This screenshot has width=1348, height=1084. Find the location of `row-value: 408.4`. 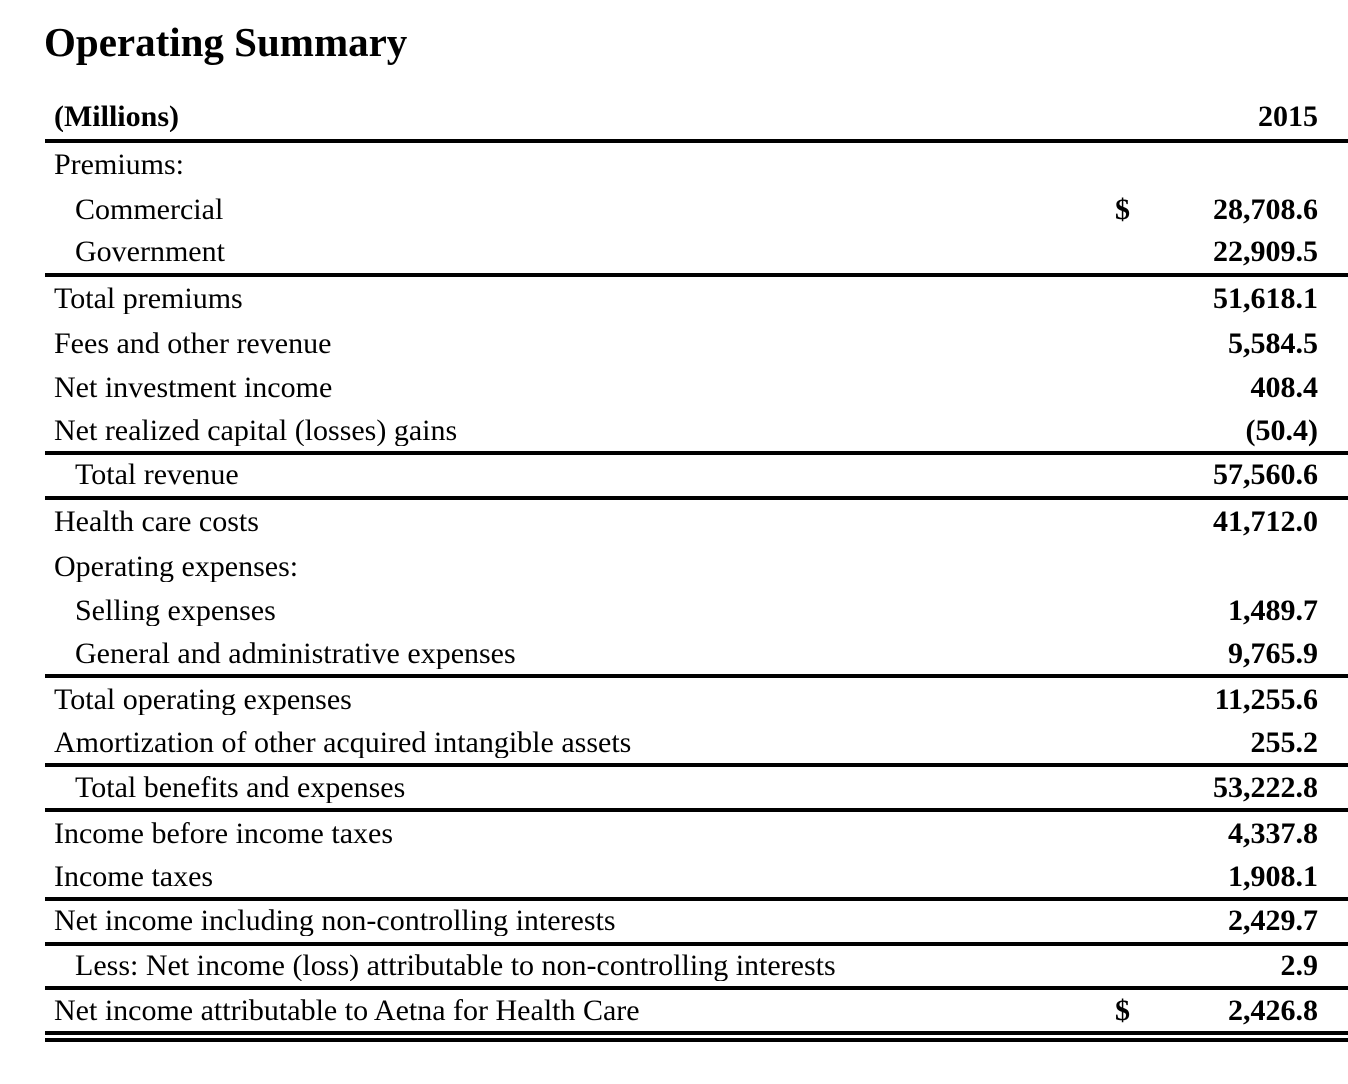

row-value: 408.4 is located at coordinates (1284, 388).